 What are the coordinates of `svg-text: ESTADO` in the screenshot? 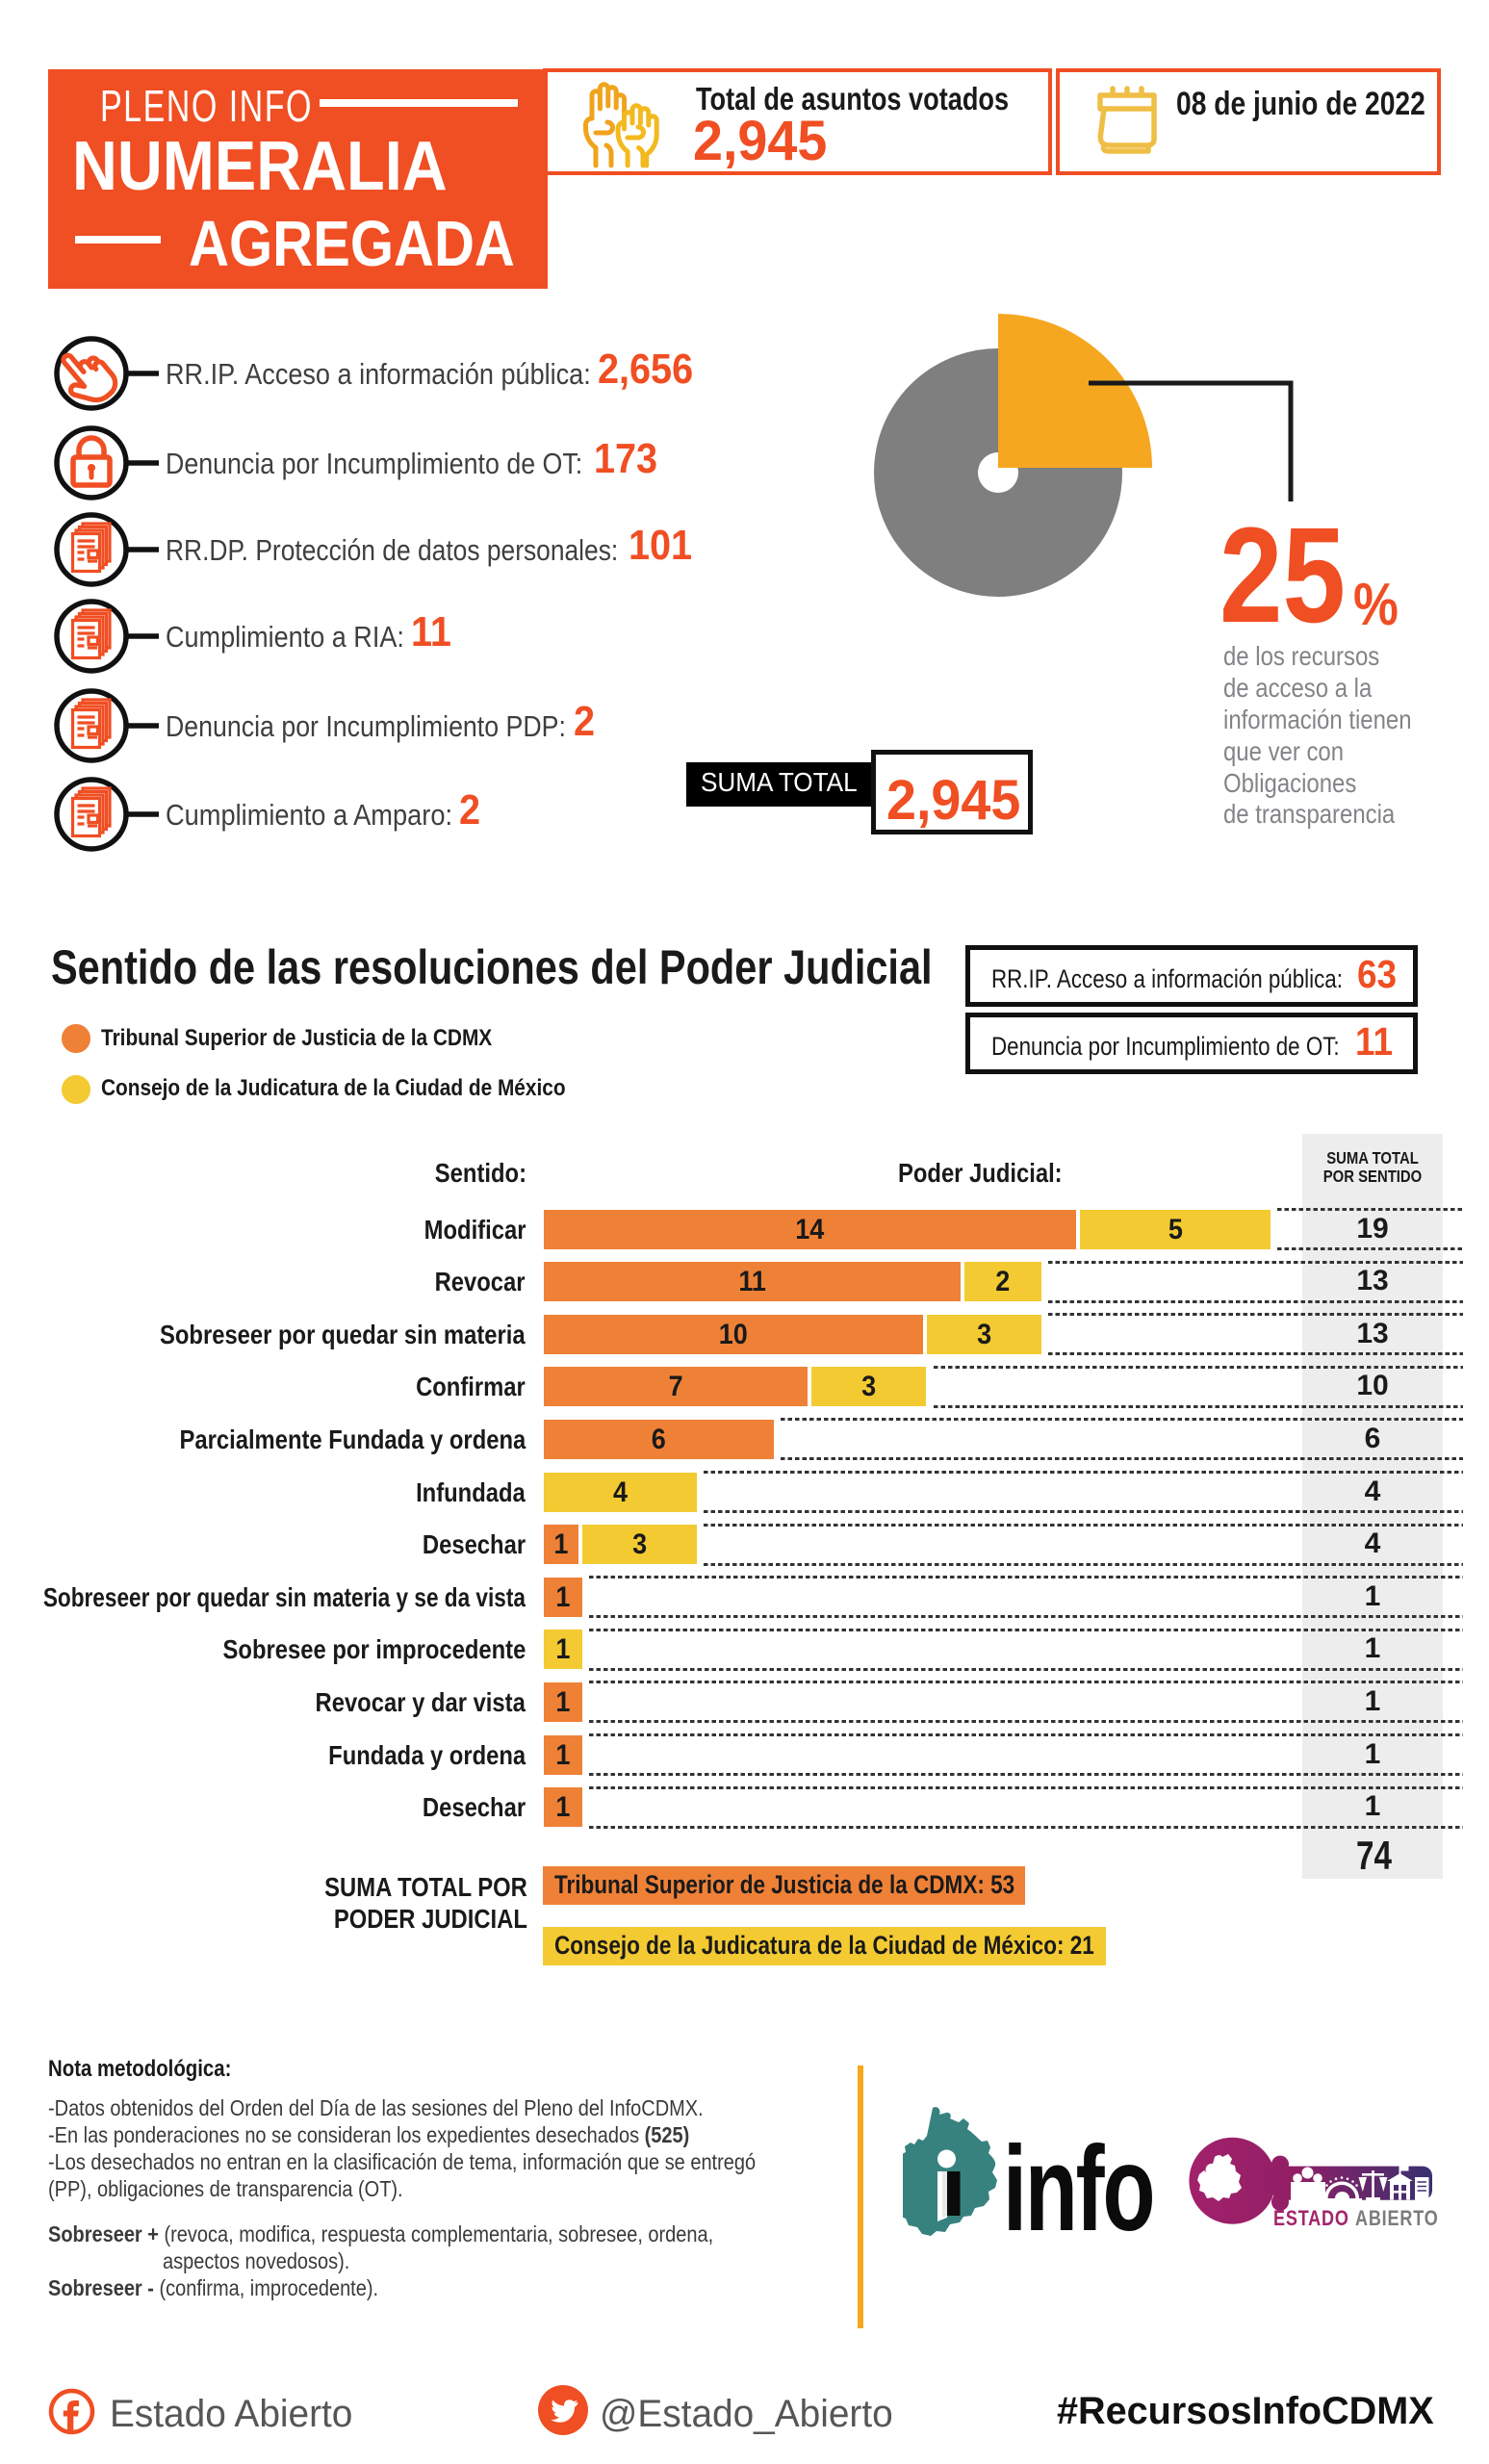 It's located at (1311, 2218).